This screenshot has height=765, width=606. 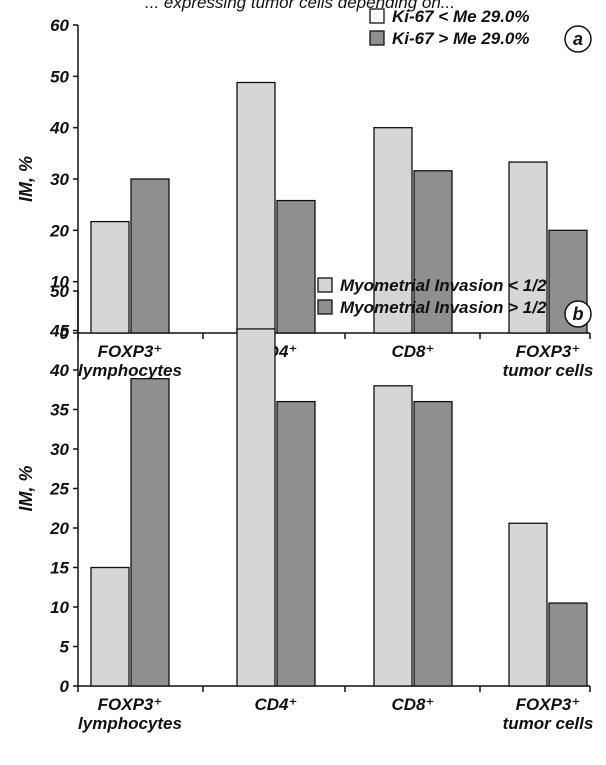 What do you see at coordinates (449, 27) in the screenshot?
I see `legend: Ki-67 < Me 29.0% Ki-67 > Me 29.0%` at bounding box center [449, 27].